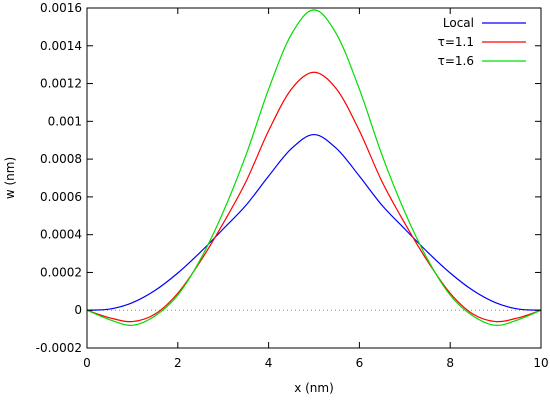 The height and width of the screenshot is (403, 550). Describe the element at coordinates (61, 235) in the screenshot. I see `y-tick-label: 0.0004` at that location.